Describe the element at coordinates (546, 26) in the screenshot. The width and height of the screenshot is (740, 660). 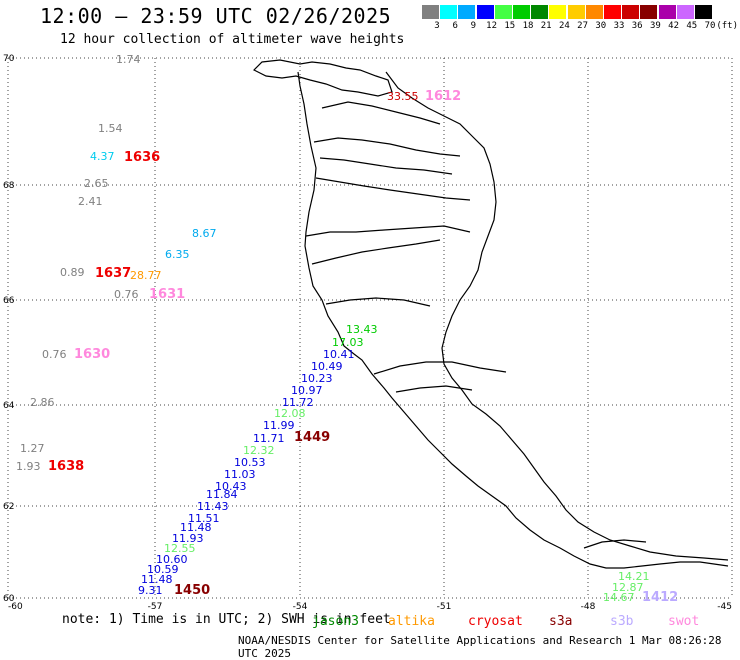
I see `scale-label: 21` at that location.